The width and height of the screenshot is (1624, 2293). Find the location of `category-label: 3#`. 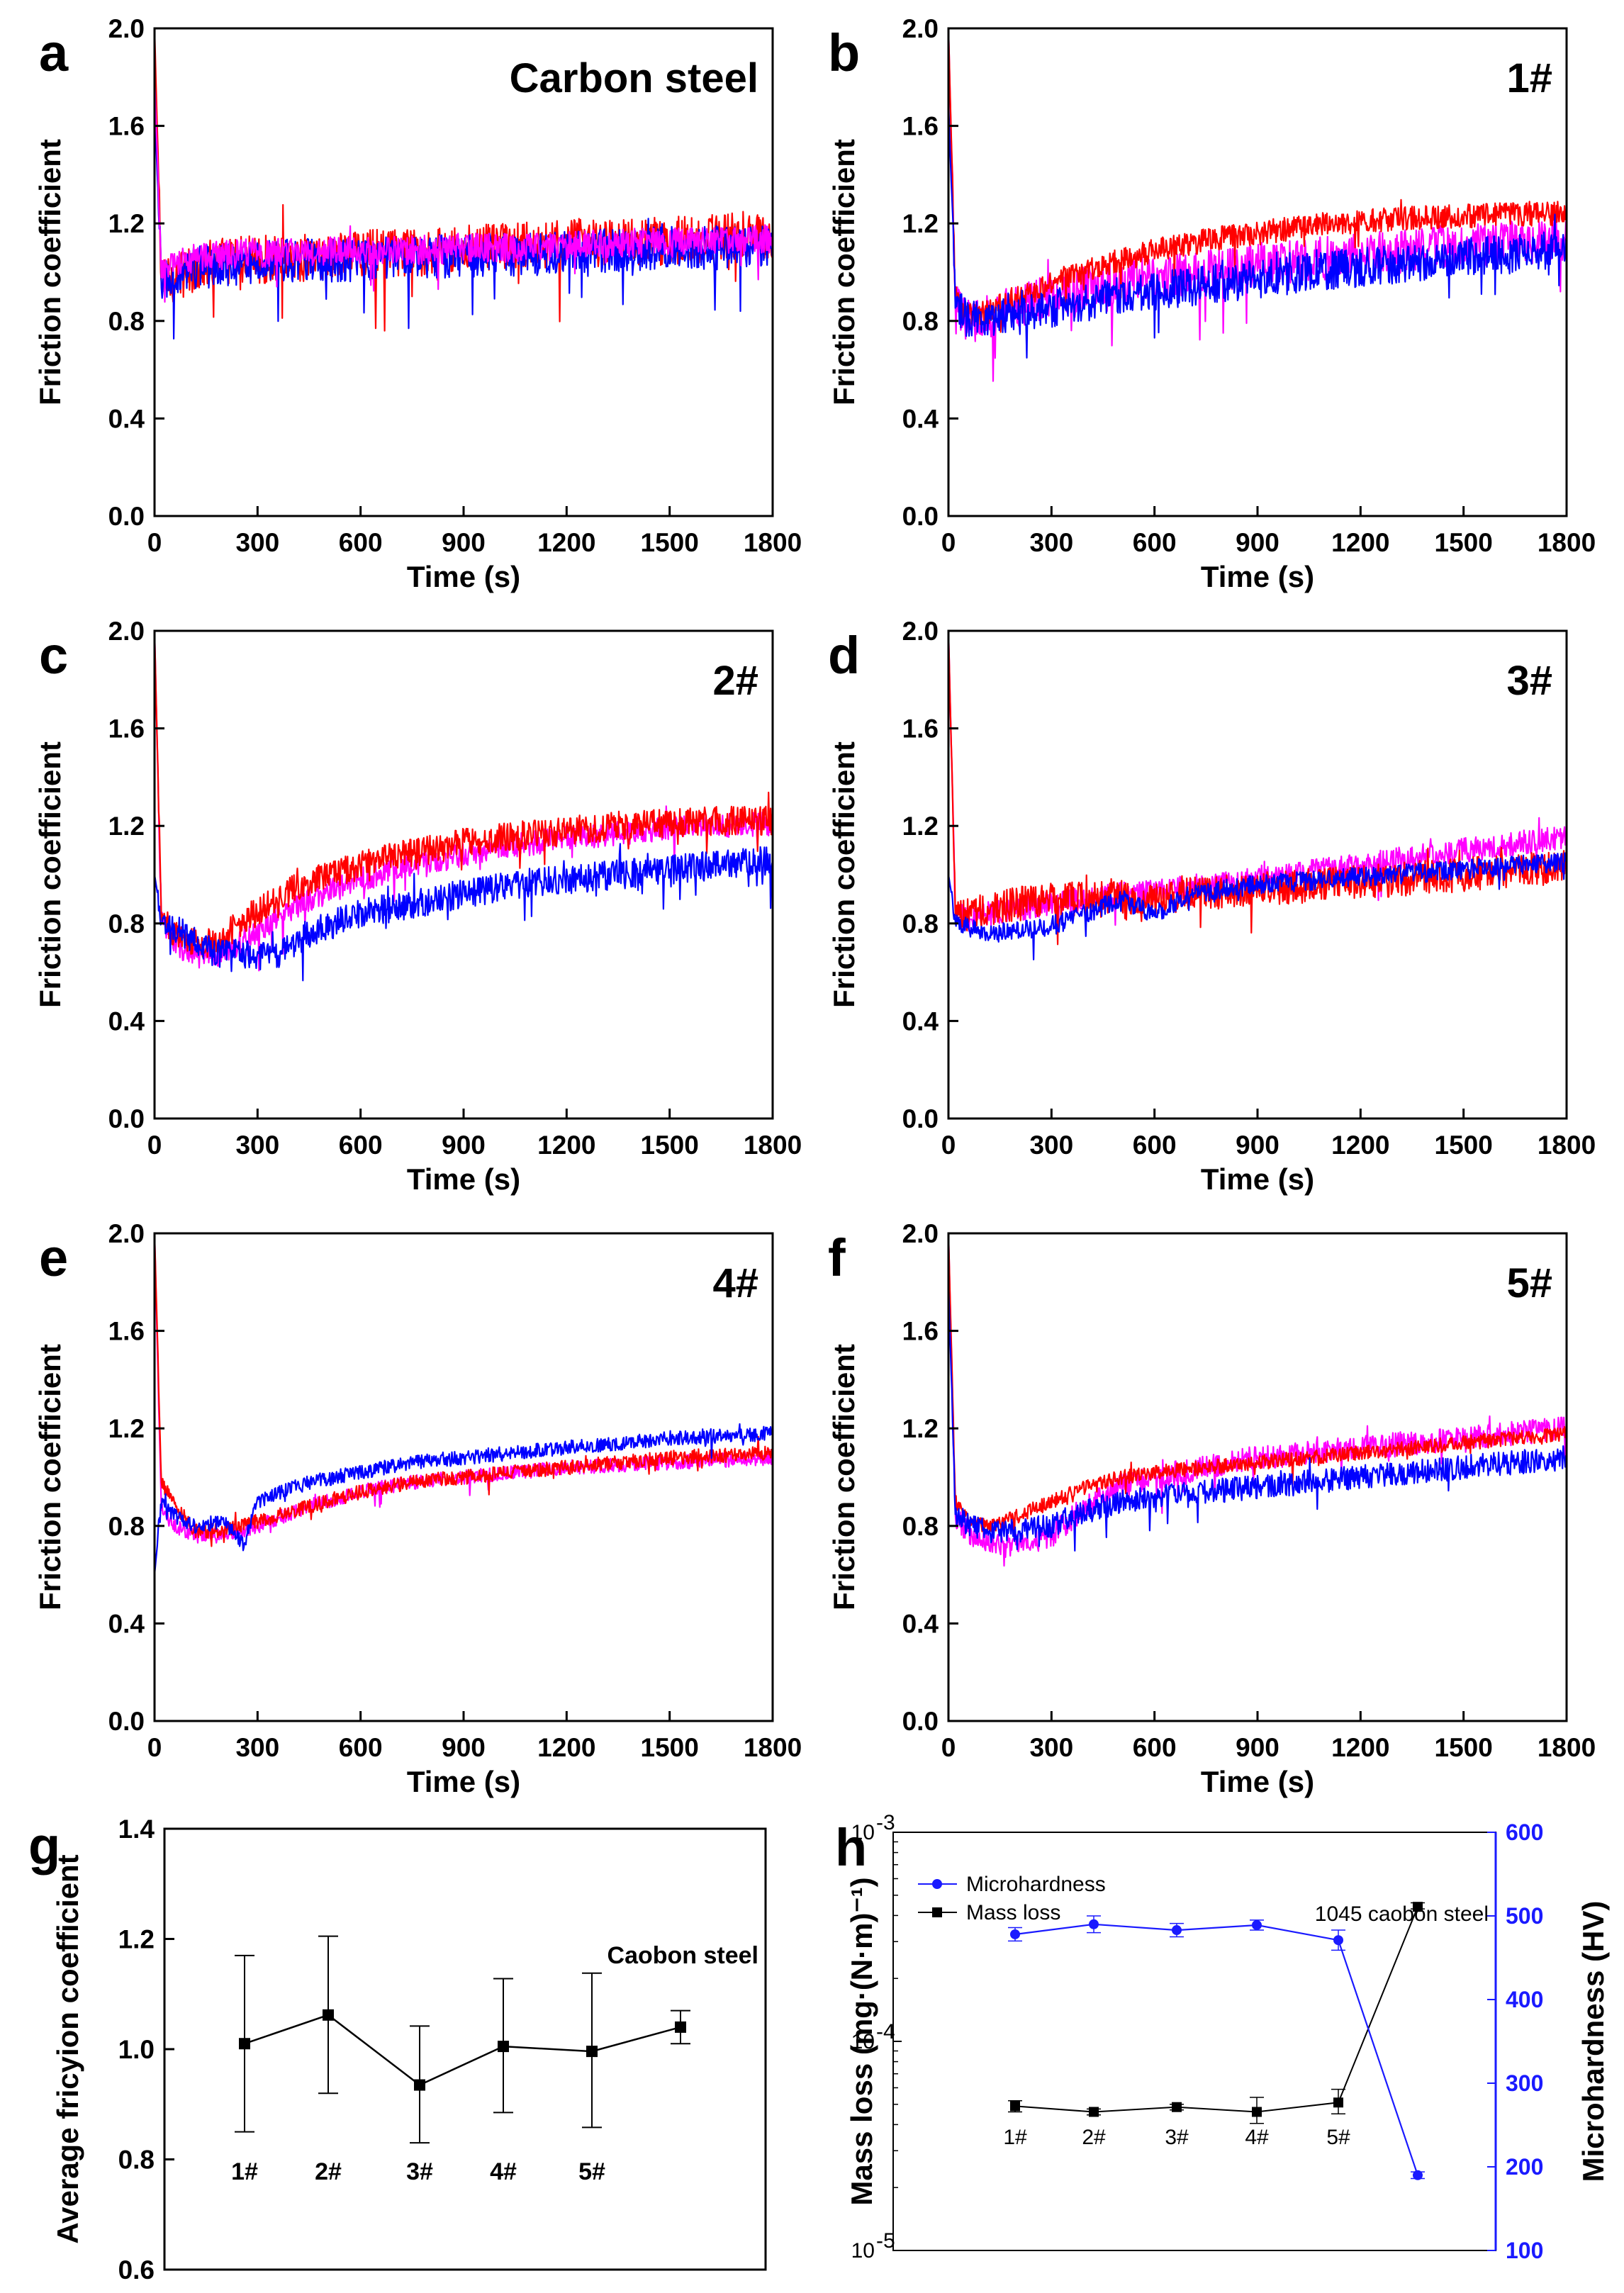

category-label: 3# is located at coordinates (419, 2171).